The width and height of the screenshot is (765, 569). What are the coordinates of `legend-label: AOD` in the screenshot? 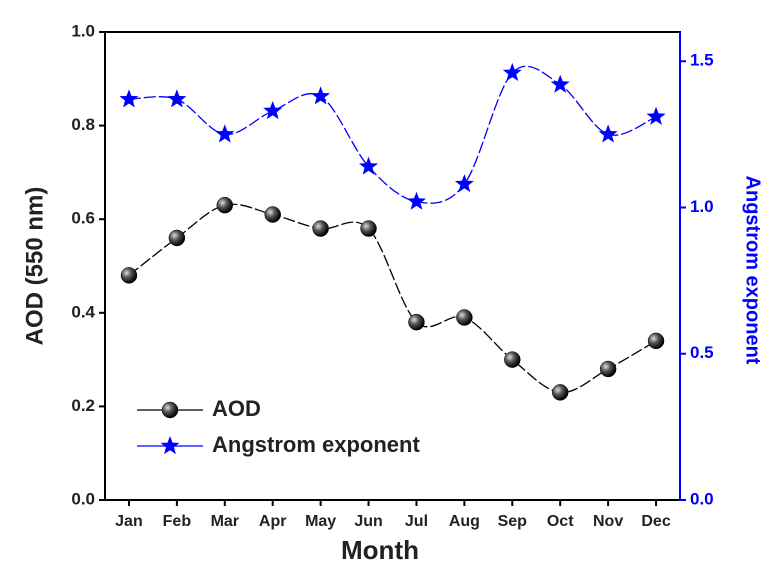 It's located at (236, 408).